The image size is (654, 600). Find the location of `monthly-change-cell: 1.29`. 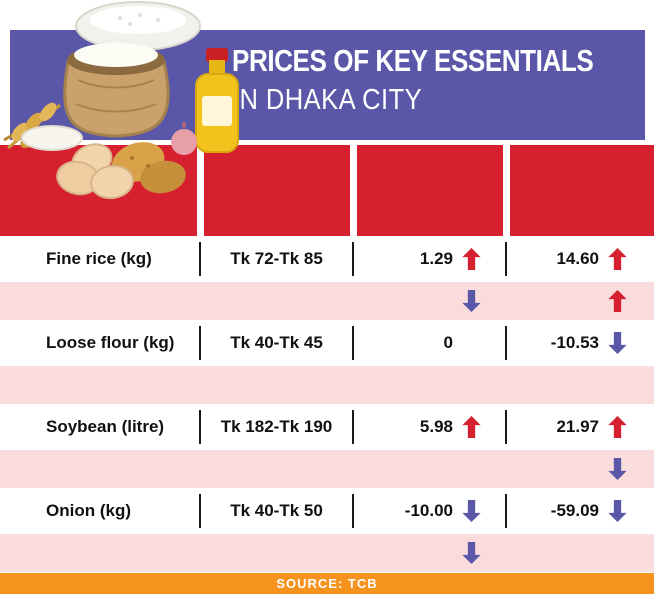

monthly-change-cell: 1.29 is located at coordinates (429, 259).